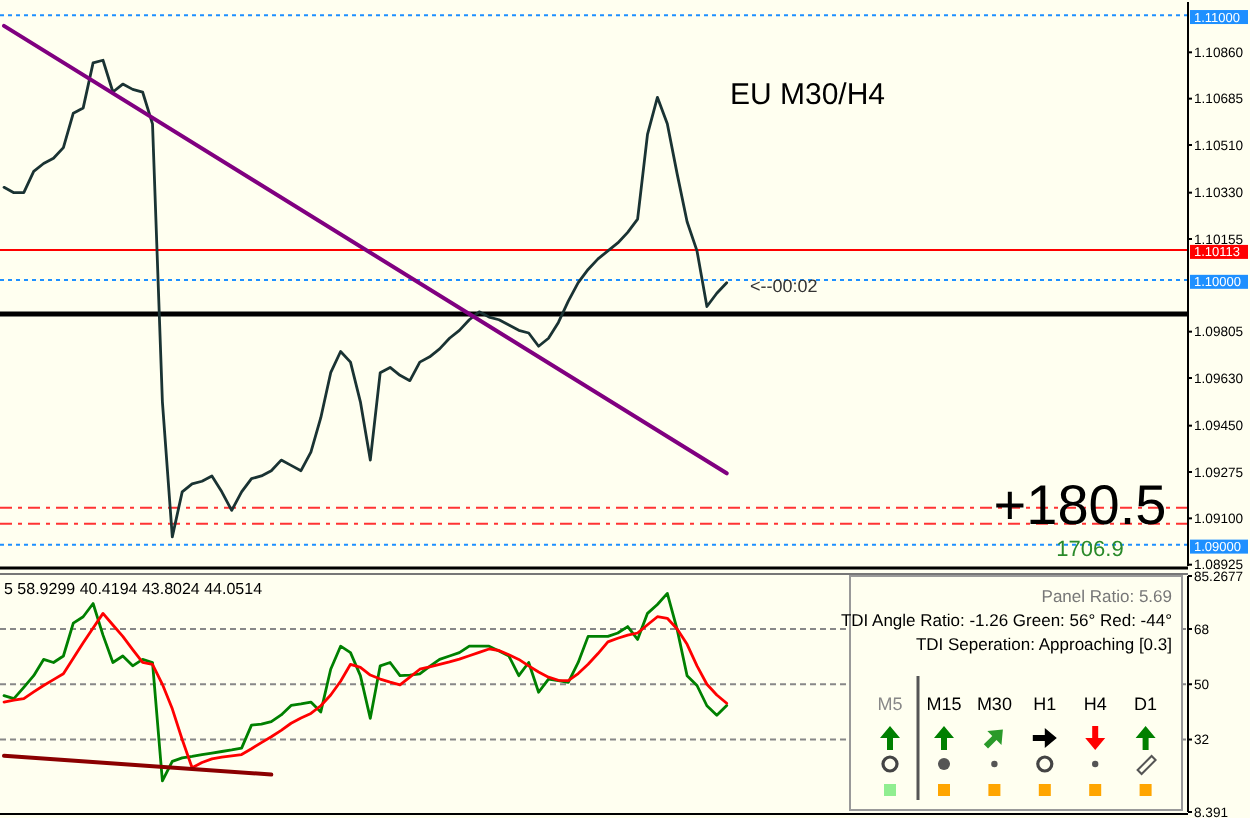 Image resolution: width=1250 pixels, height=818 pixels. What do you see at coordinates (1045, 704) in the screenshot?
I see `category-label: H1` at bounding box center [1045, 704].